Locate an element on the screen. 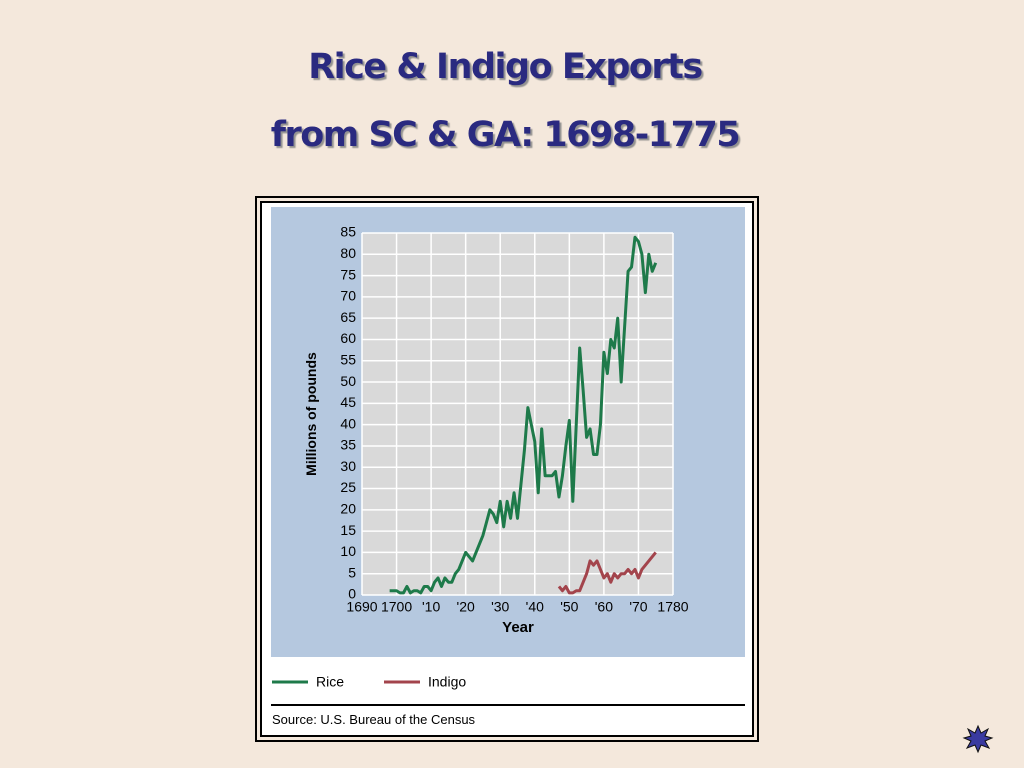  subtitle: from SC & GA: 1698-1775 is located at coordinates (505, 135).